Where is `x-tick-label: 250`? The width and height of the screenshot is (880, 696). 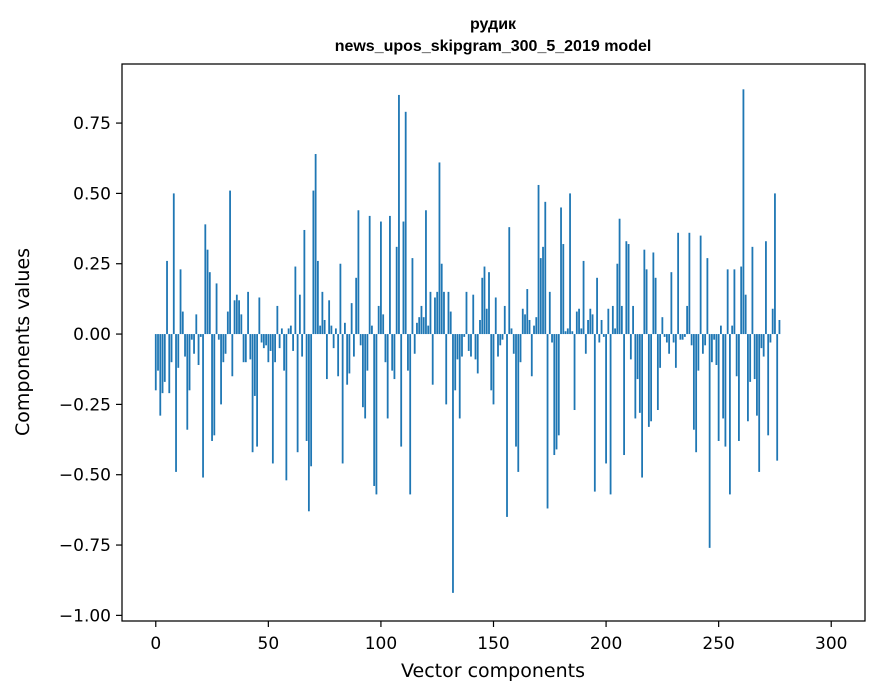
x-tick-label: 250 is located at coordinates (718, 644).